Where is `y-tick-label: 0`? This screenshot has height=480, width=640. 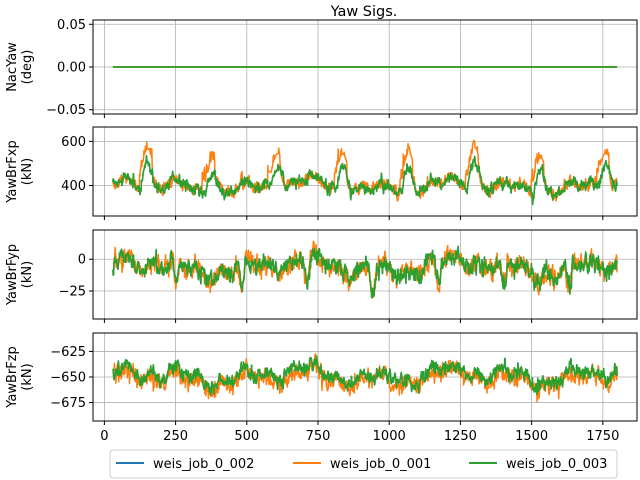
y-tick-label: 0 is located at coordinates (82, 260).